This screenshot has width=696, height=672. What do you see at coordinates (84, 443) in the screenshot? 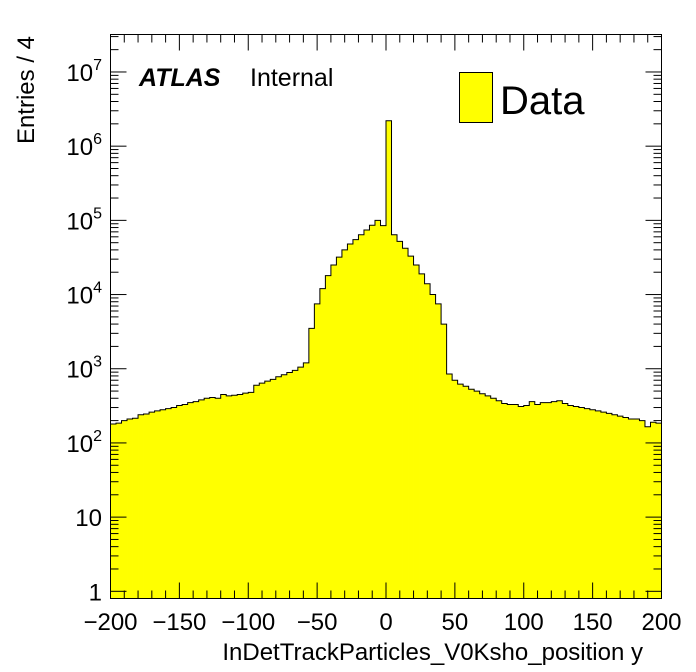
I see `y-tick-label: 10²` at bounding box center [84, 443].